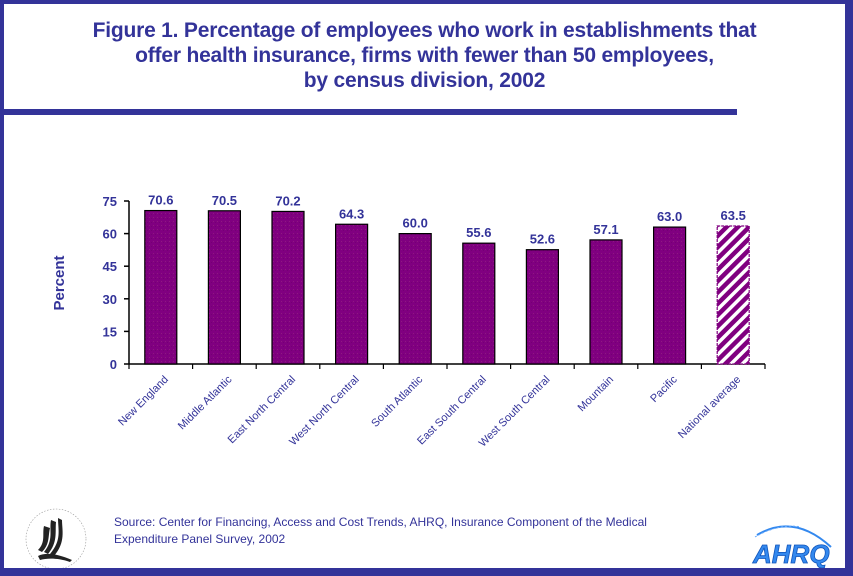 This screenshot has height=576, width=853. What do you see at coordinates (224, 200) in the screenshot?
I see `value-label: 70.5` at bounding box center [224, 200].